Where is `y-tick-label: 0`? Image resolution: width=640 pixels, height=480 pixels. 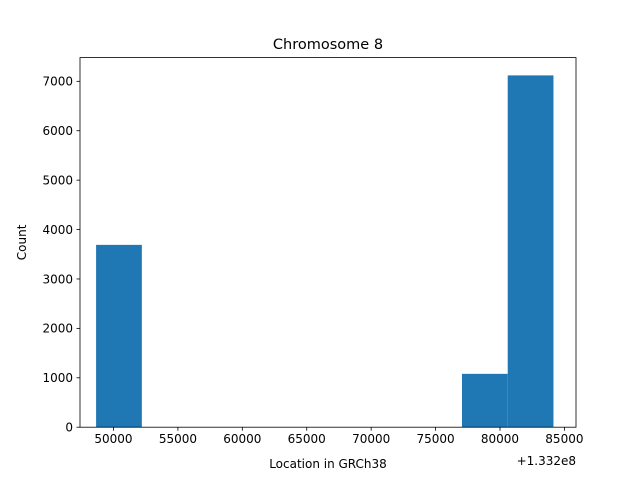 y-tick-label: 0 is located at coordinates (69, 428).